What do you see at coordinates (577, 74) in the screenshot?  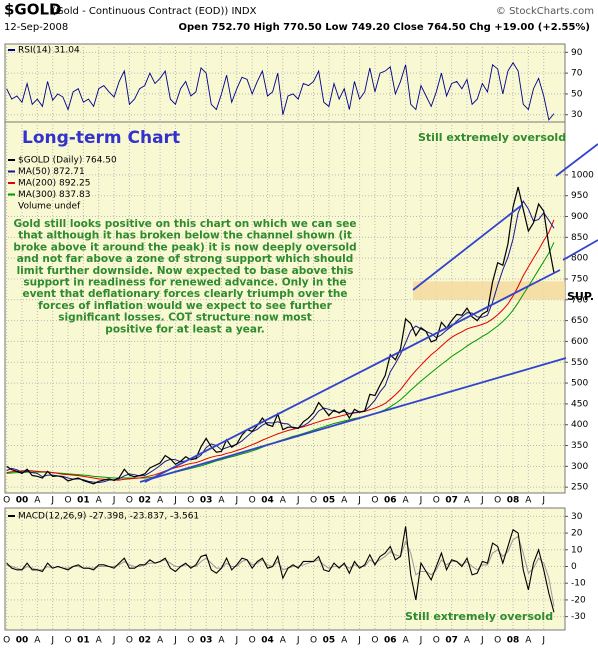 I see `y-tick-label: 70` at bounding box center [577, 74].